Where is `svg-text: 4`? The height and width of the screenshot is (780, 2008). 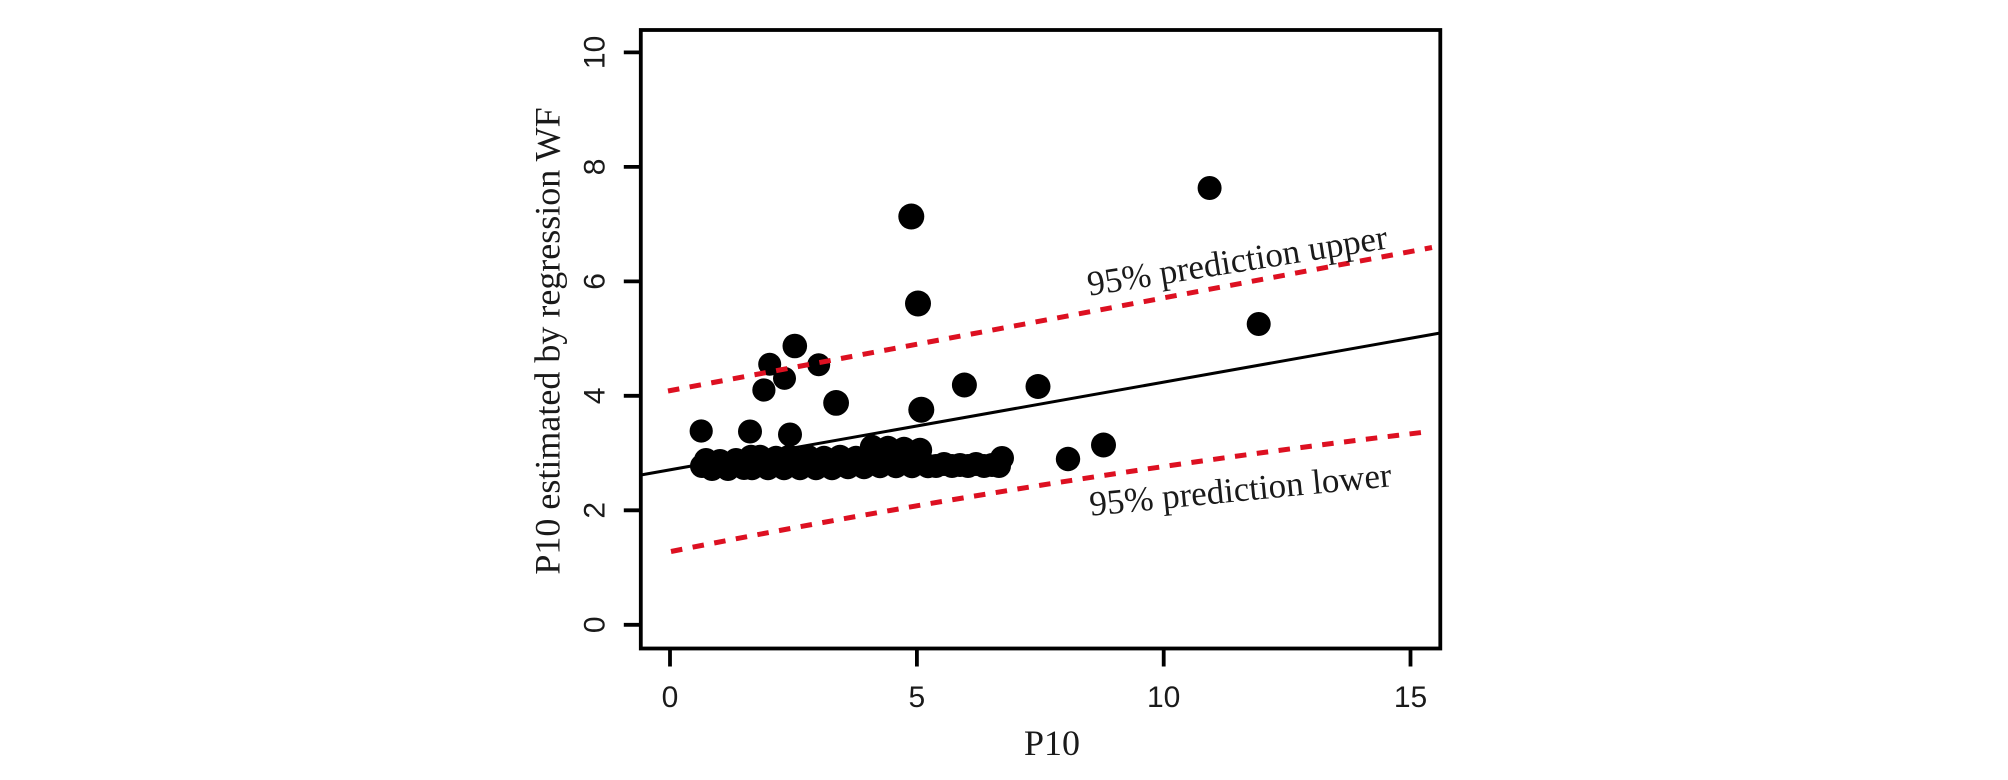
svg-text: 4 is located at coordinates (595, 395).